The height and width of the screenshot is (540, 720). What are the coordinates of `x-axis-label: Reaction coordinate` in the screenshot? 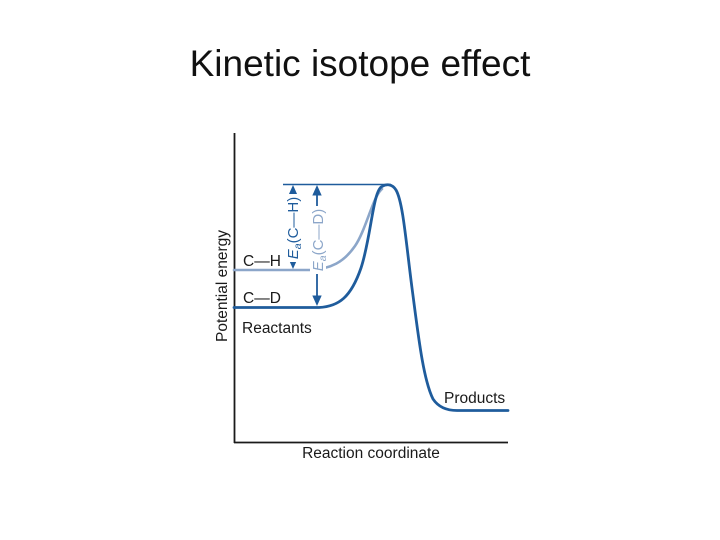 It's located at (371, 453).